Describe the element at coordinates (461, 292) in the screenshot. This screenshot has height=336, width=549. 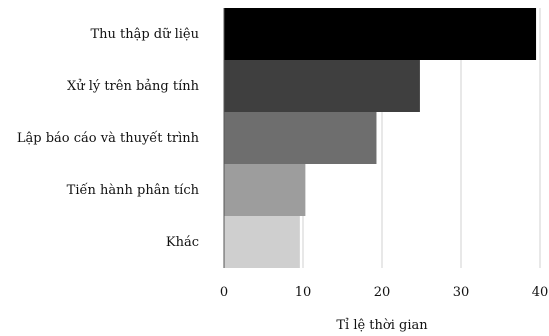
I see `x-tick-label: 30` at that location.